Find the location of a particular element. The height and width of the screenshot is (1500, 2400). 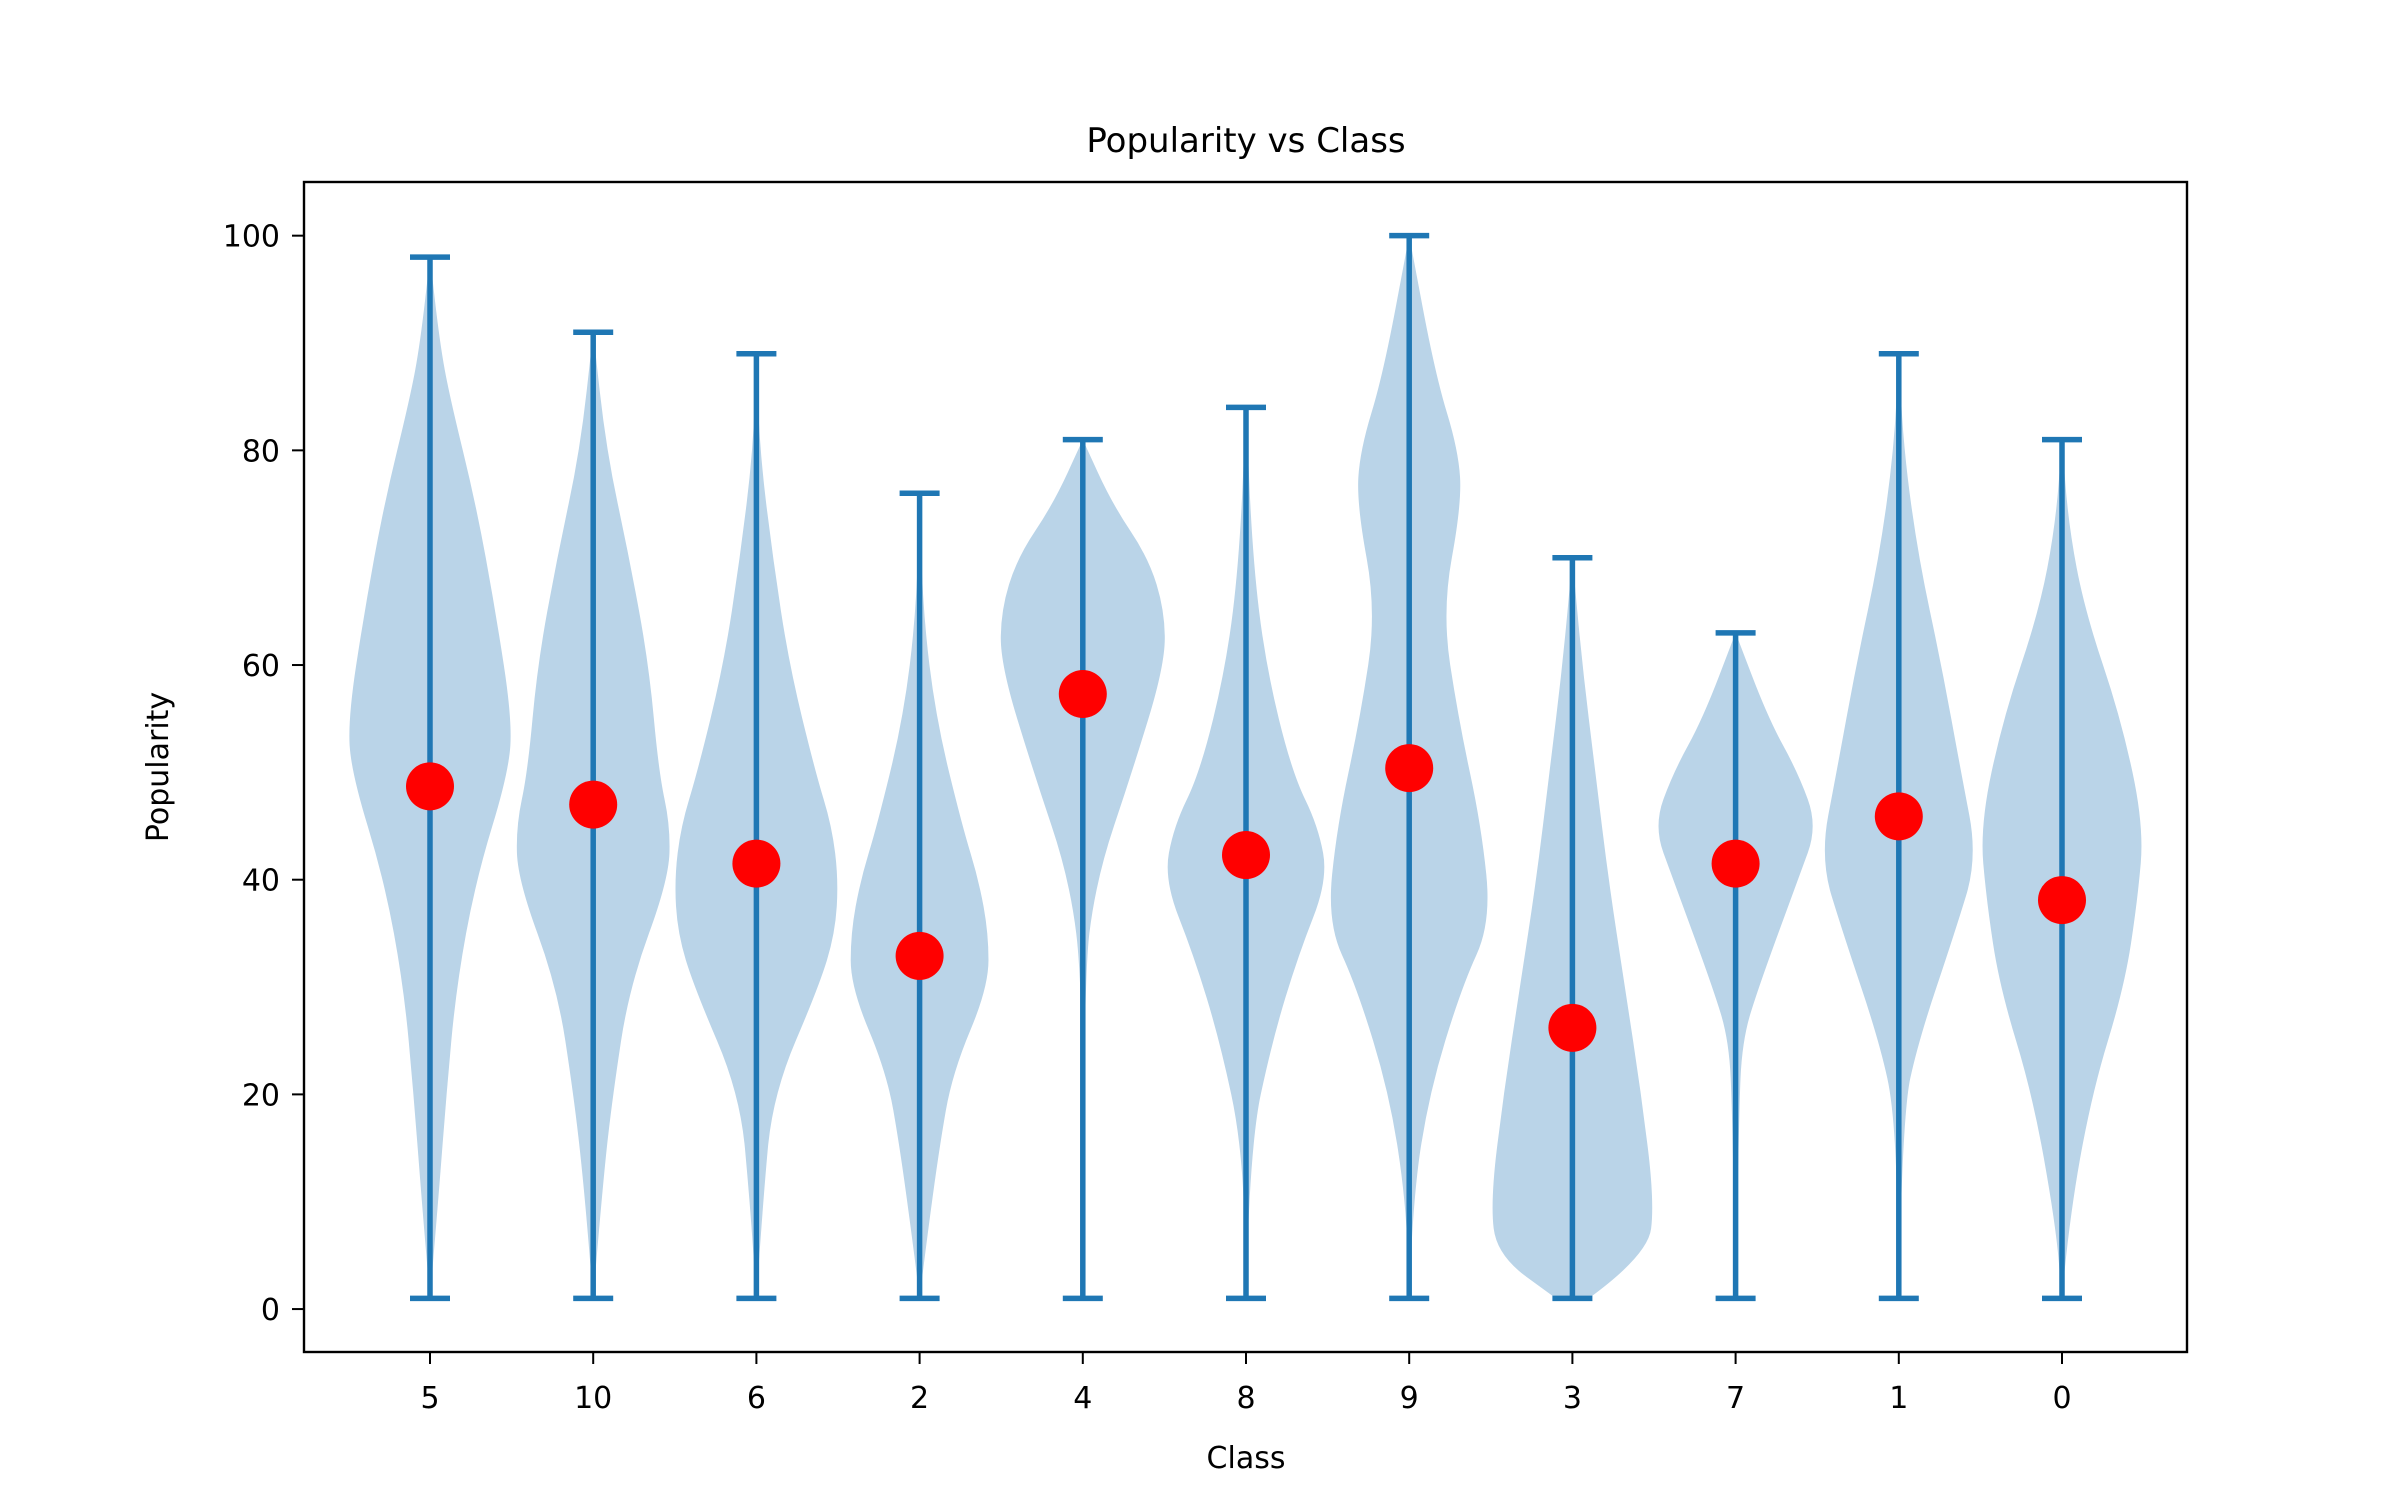

x-tick-label: 3 is located at coordinates (1572, 1398).